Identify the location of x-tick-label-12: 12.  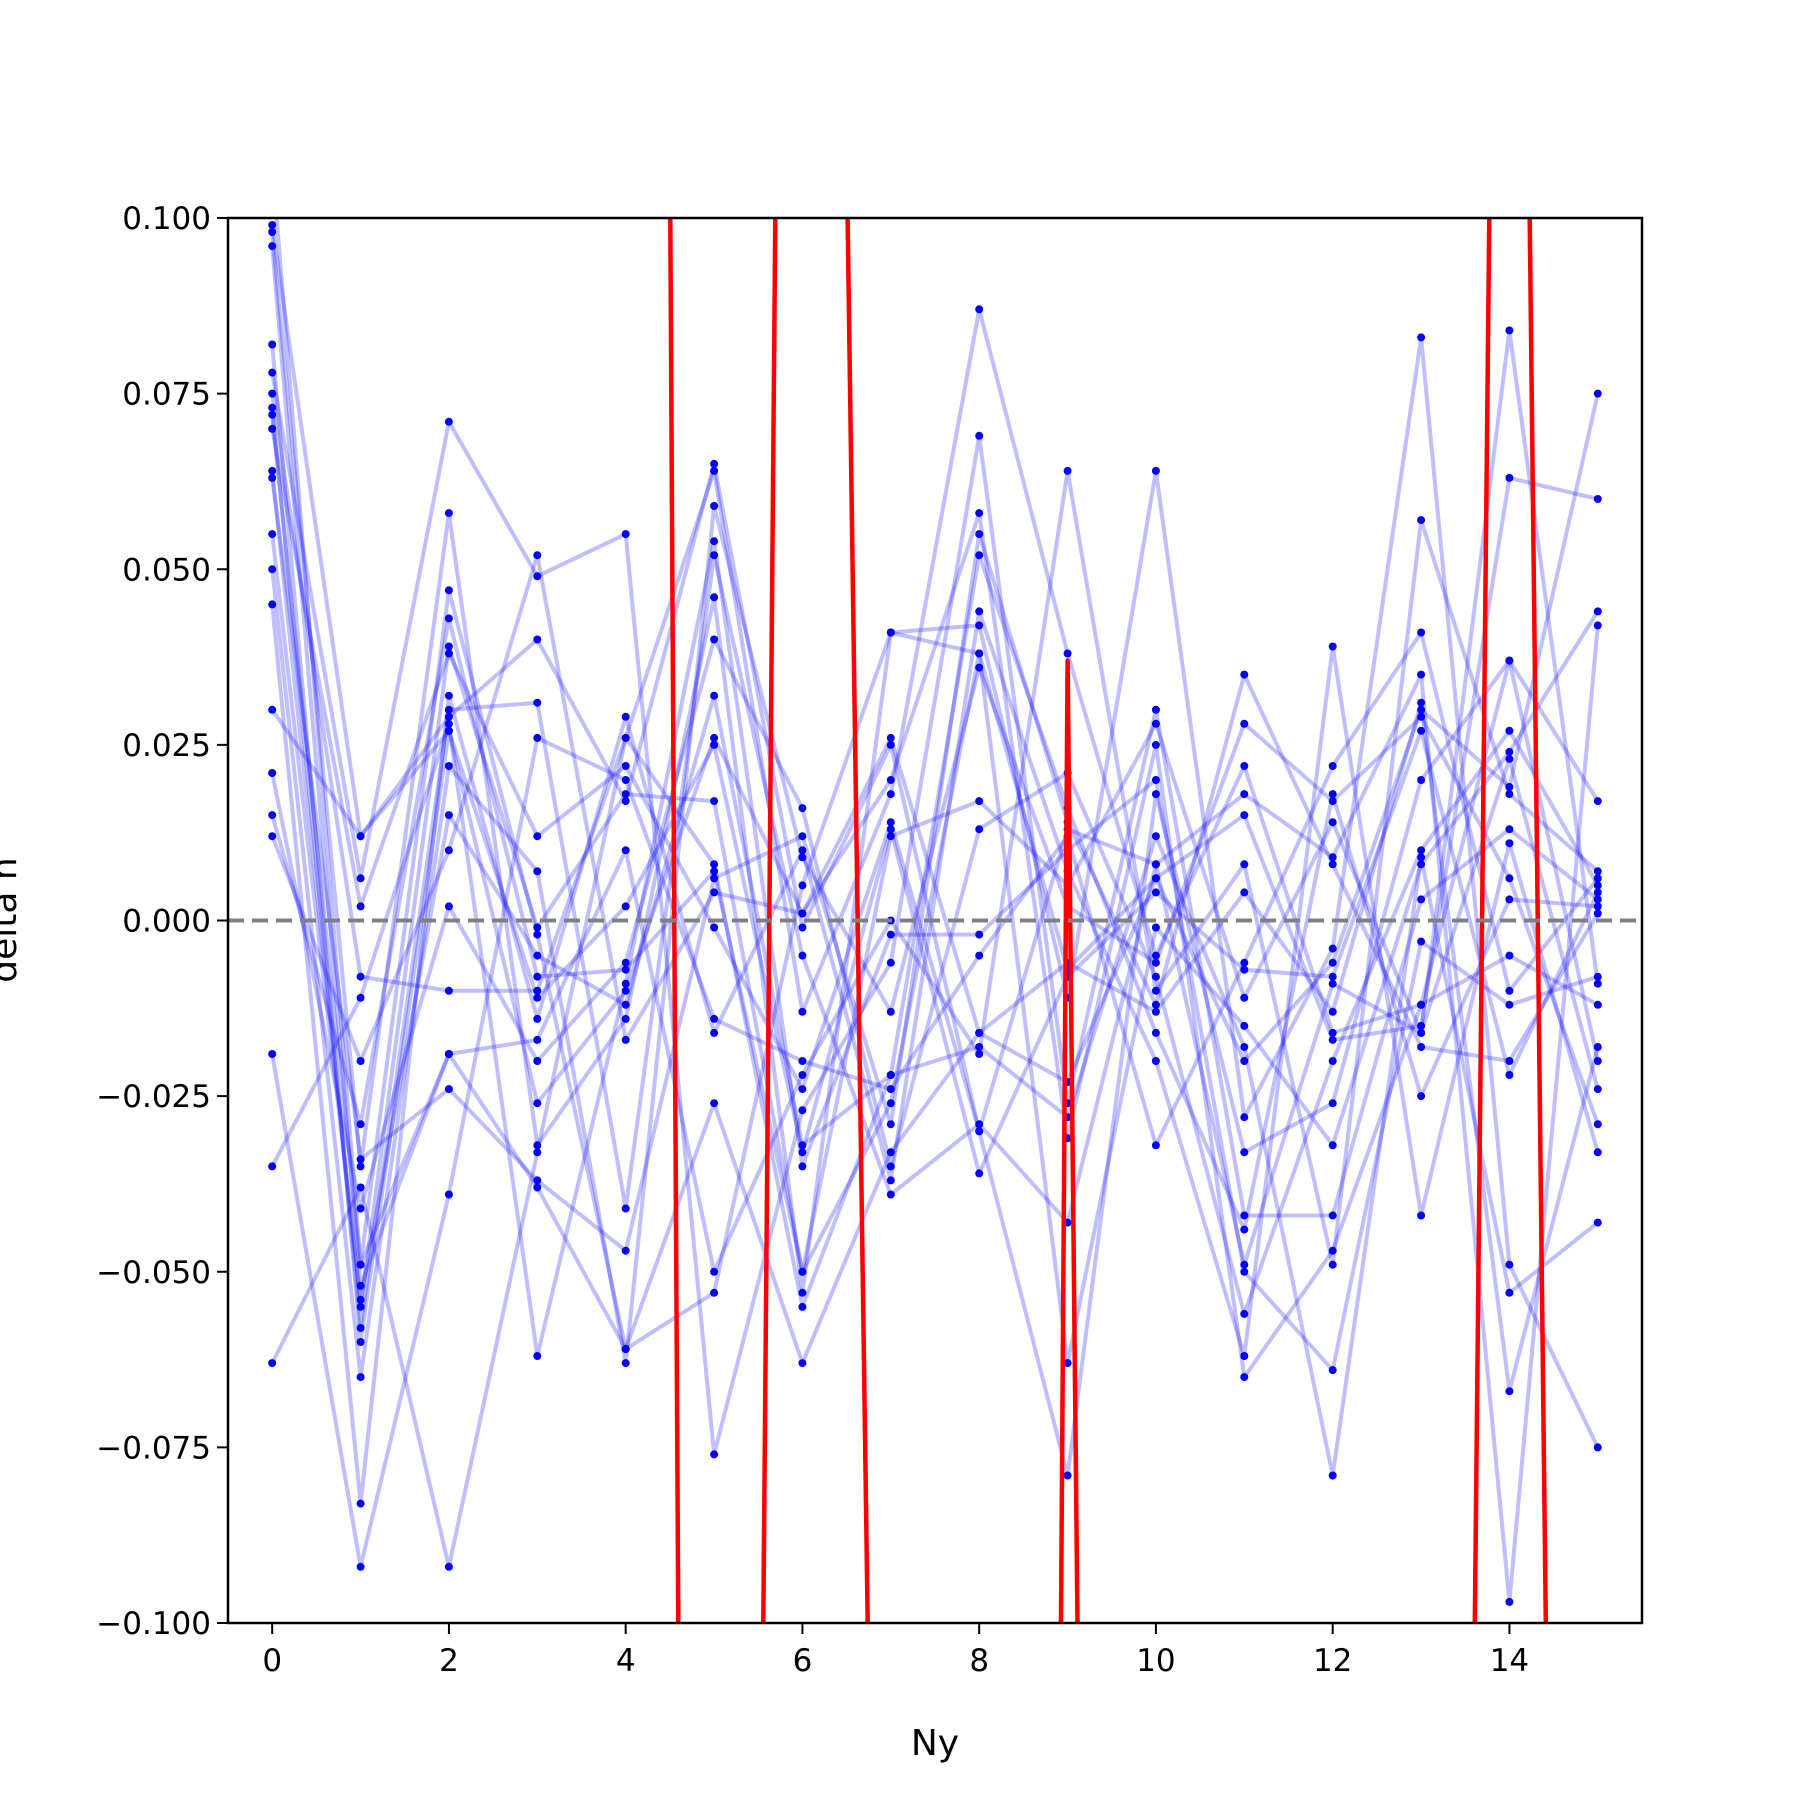
(1332, 1661).